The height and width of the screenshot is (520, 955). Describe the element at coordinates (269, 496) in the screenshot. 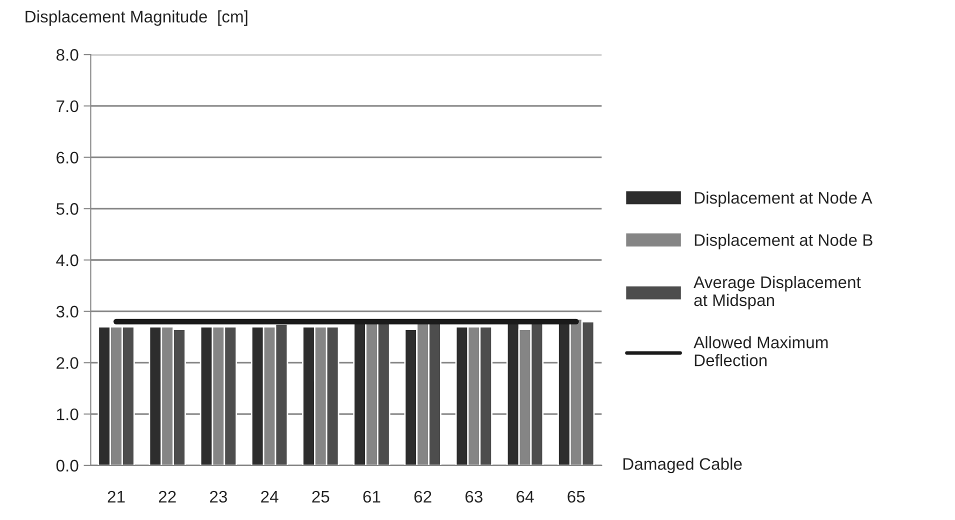

I see `x-tick-label: 24` at that location.